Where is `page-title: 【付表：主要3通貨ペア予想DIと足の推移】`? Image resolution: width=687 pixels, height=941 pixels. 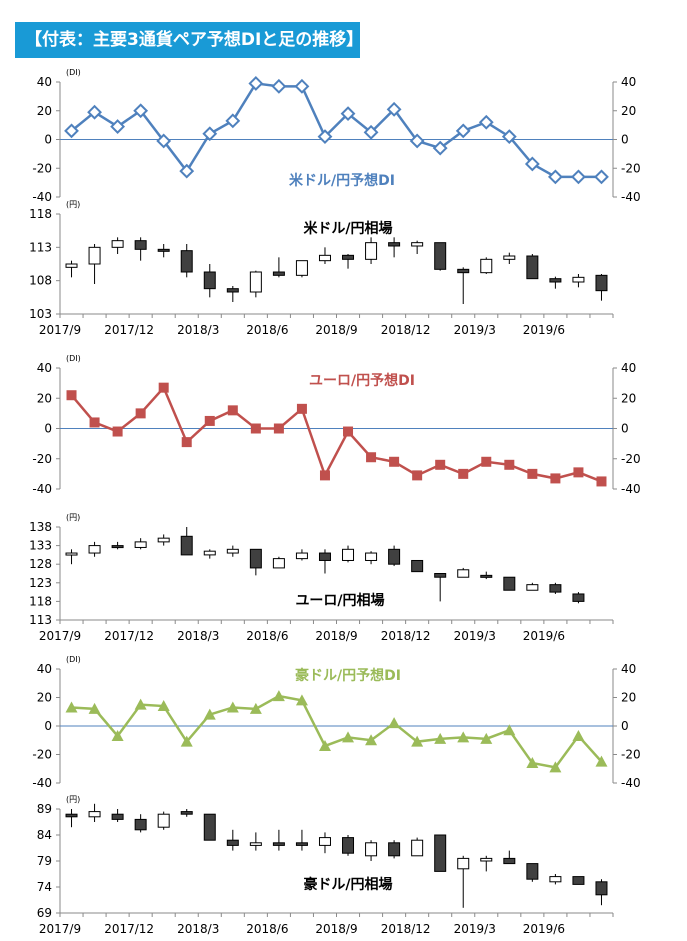
page-title: 【付表：主要3通貨ペア予想DIと足の推移】 is located at coordinates (189, 40).